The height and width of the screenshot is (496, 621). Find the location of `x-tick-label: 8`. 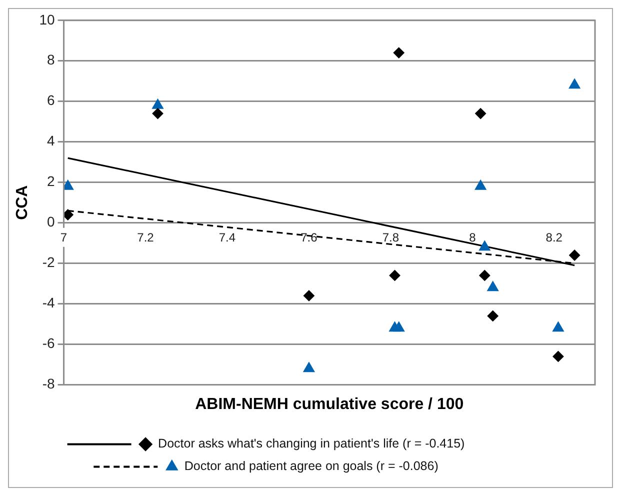

x-tick-label: 8 is located at coordinates (472, 237).